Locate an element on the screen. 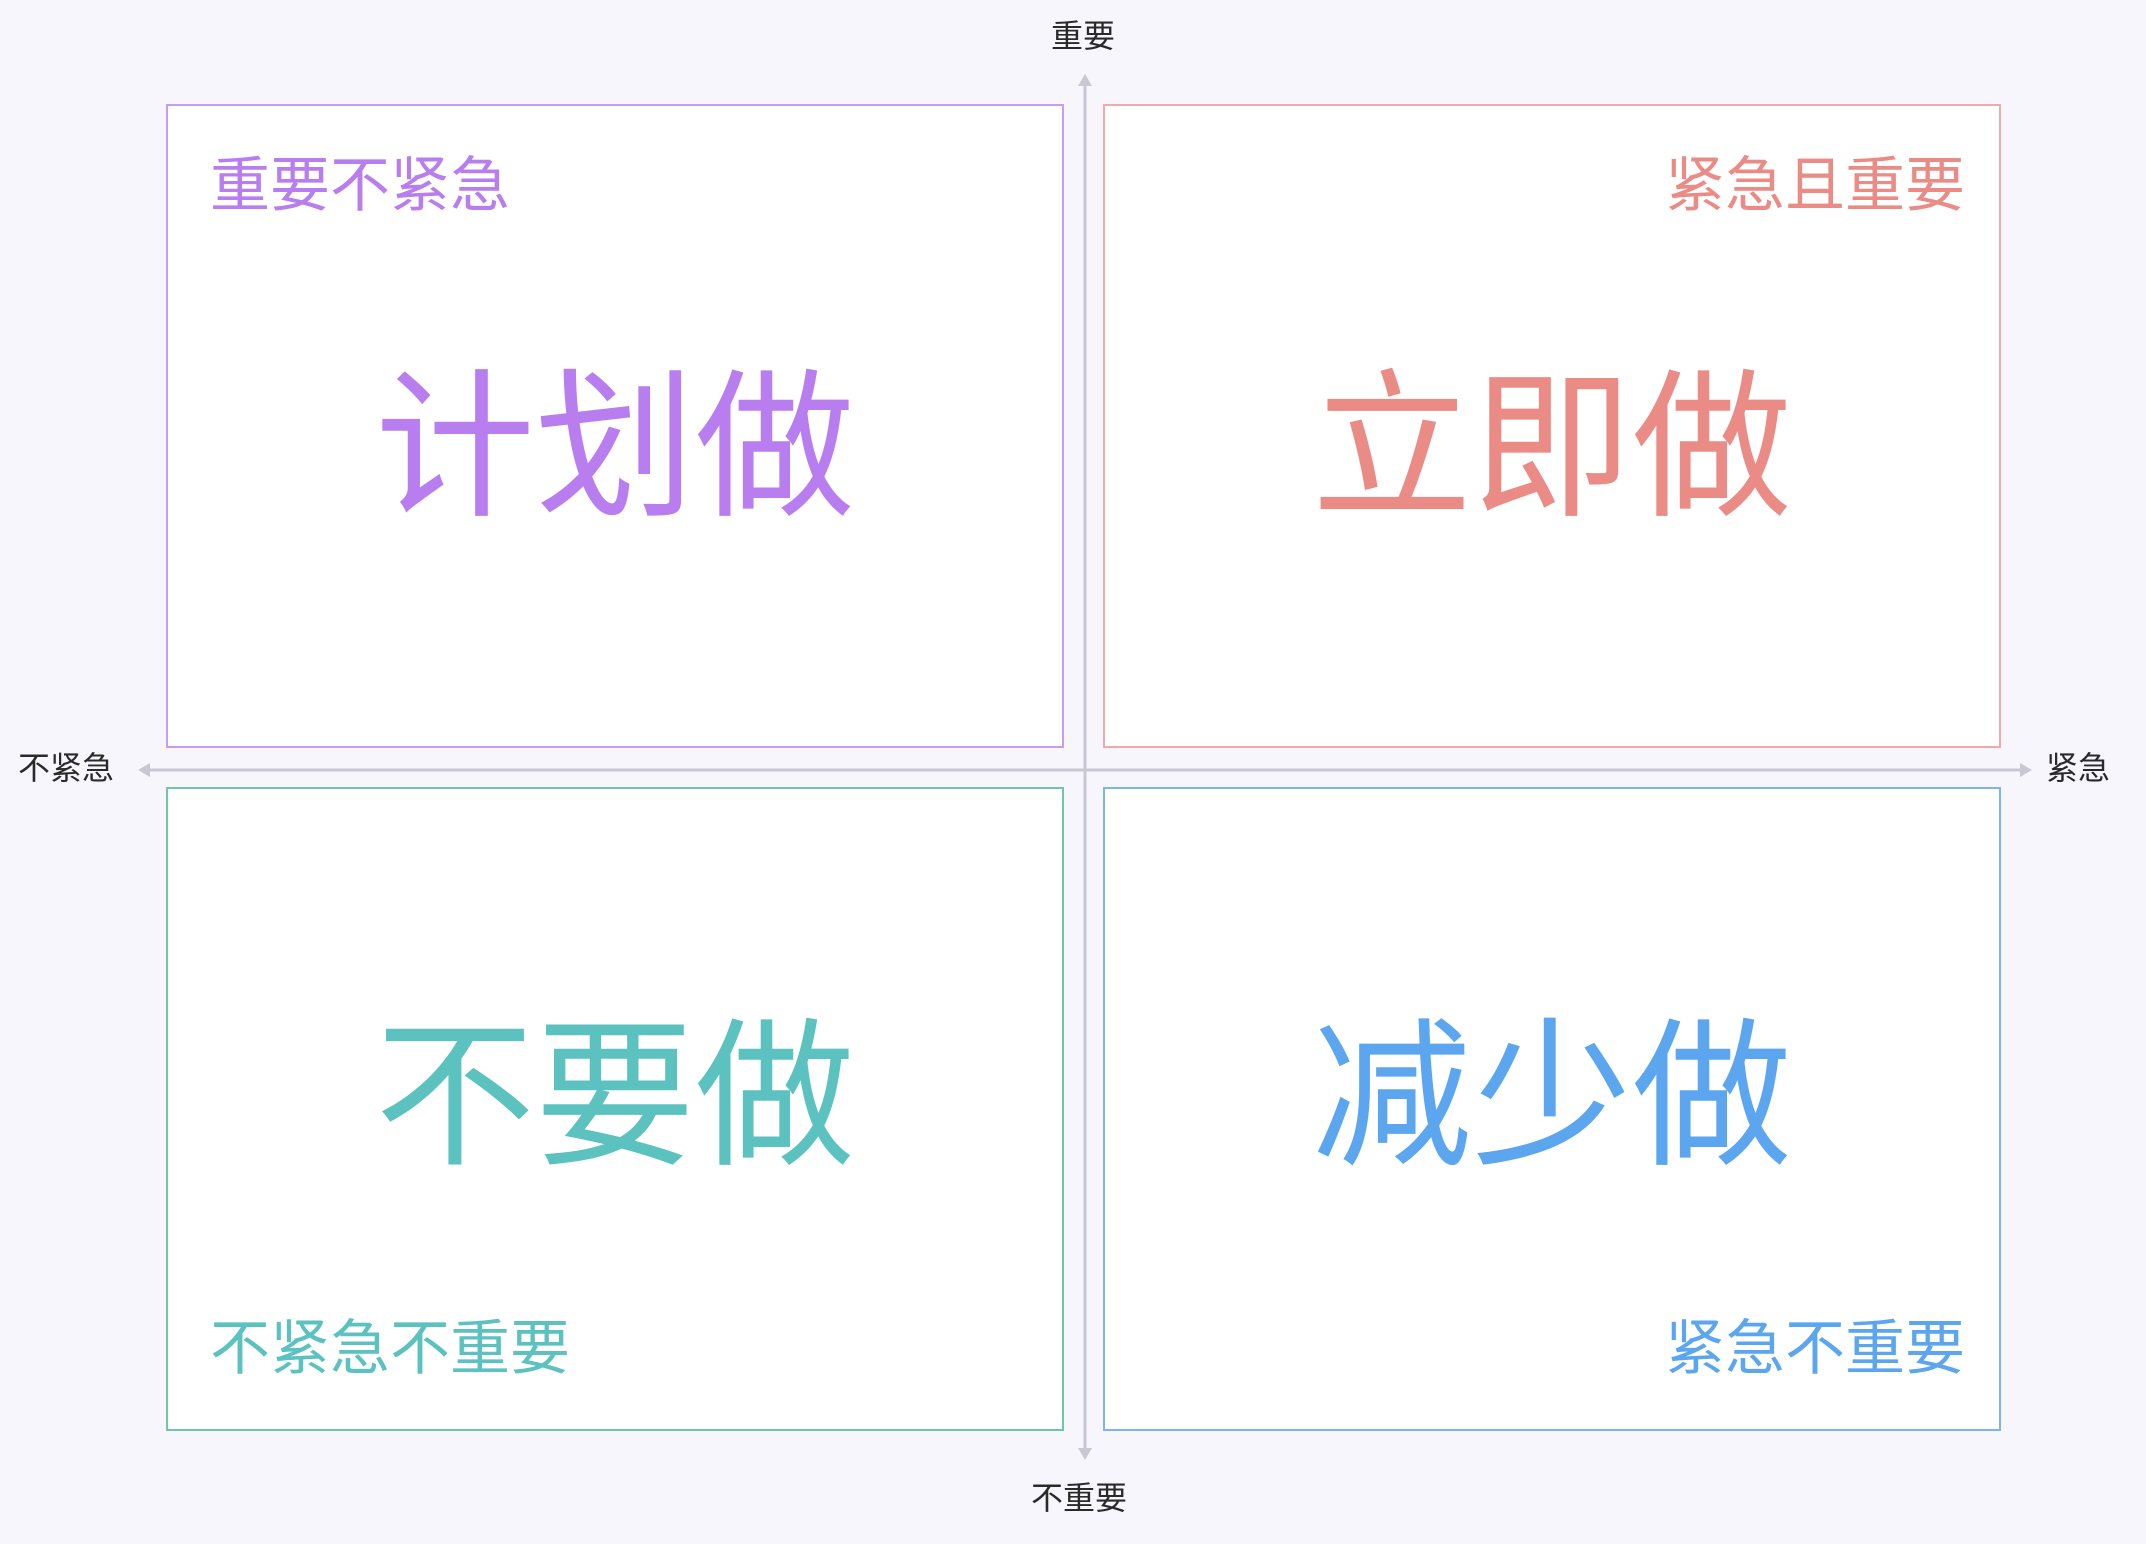 Image resolution: width=2146 pixels, height=1544 pixels. quadrant-caption: 不紧急不重要 is located at coordinates (390, 1349).